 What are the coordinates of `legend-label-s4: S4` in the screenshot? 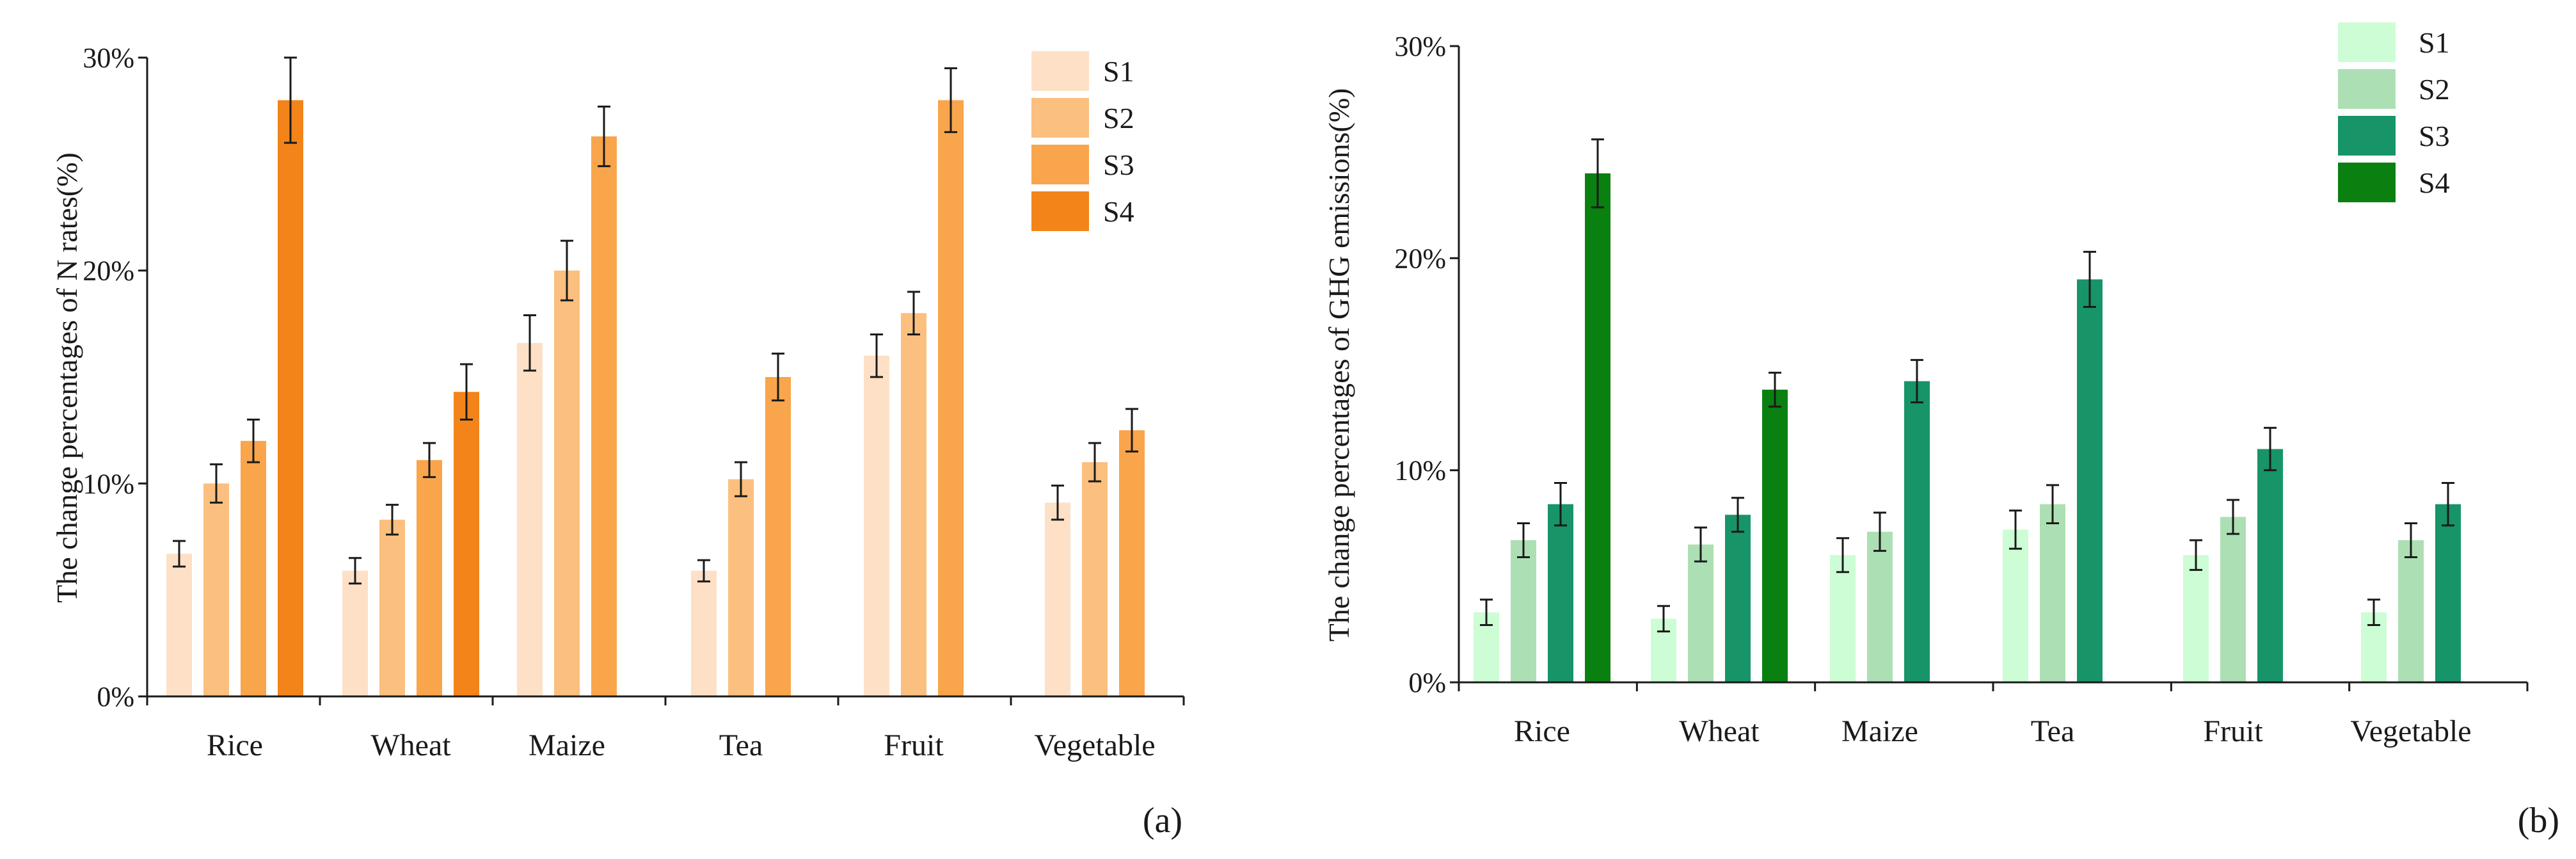 It's located at (2434, 183).